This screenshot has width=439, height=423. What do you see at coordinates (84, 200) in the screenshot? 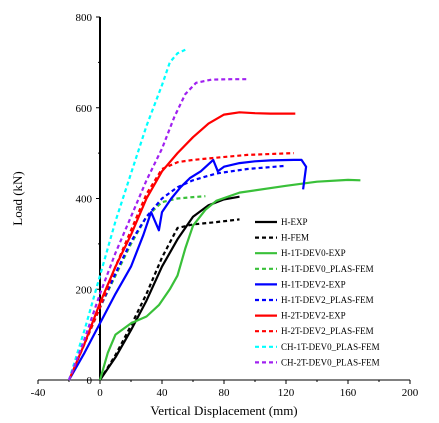
I see `y-tick-label: 400` at bounding box center [84, 200].